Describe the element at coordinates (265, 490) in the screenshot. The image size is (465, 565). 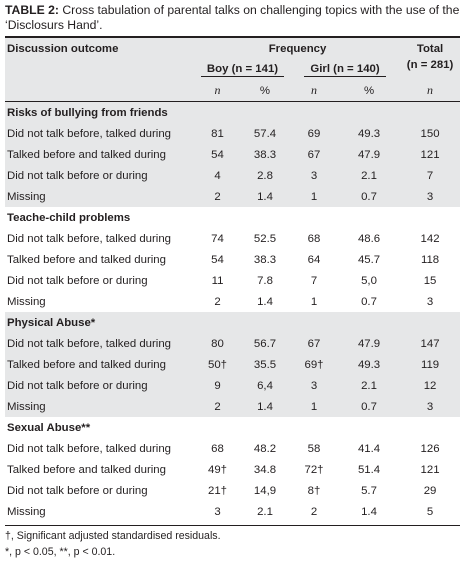
I see `cell-boy-pct: 14,9` at that location.